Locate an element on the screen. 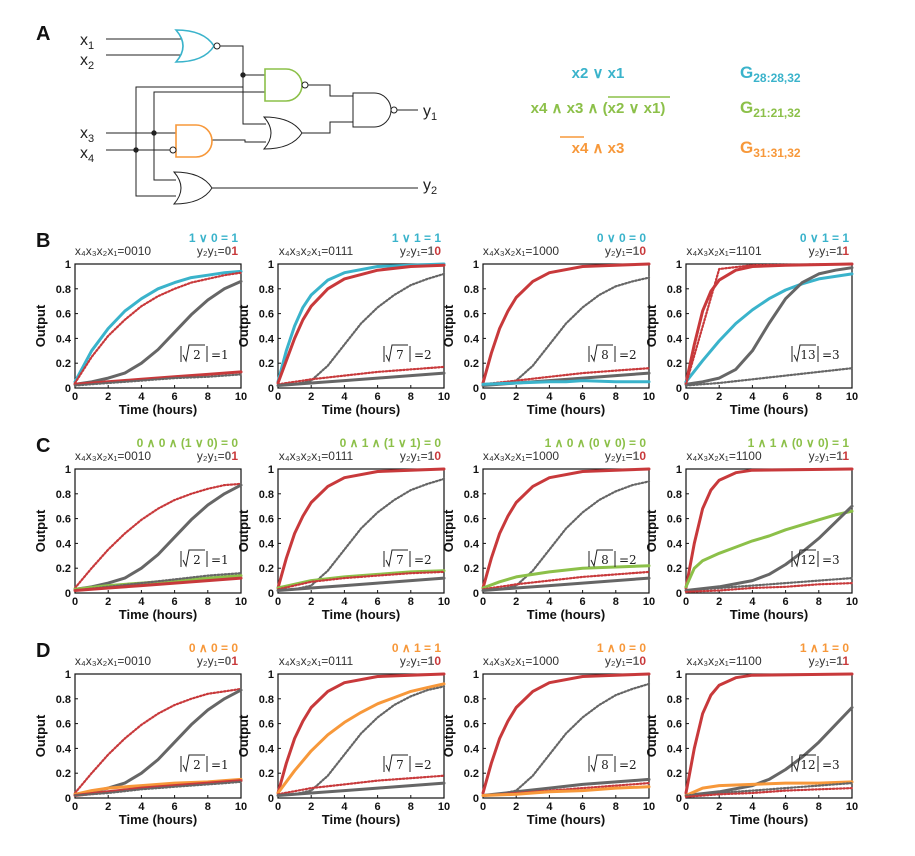 This screenshot has width=915, height=856. sqrt-value: 7 is located at coordinates (400, 765).